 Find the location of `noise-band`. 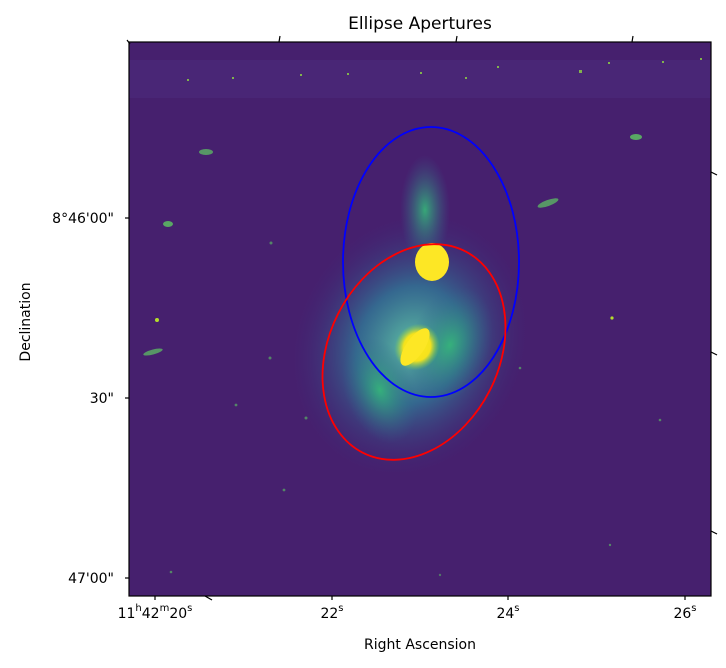

noise-band is located at coordinates (420, 79).